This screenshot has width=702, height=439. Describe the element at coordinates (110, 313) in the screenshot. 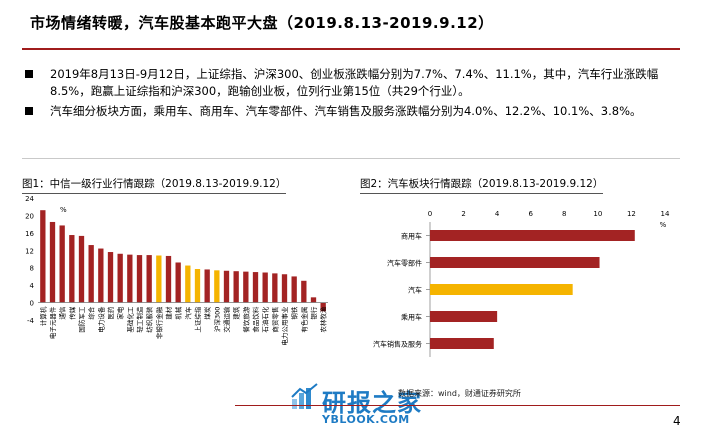

I see `x-tick-label: 医药` at that location.